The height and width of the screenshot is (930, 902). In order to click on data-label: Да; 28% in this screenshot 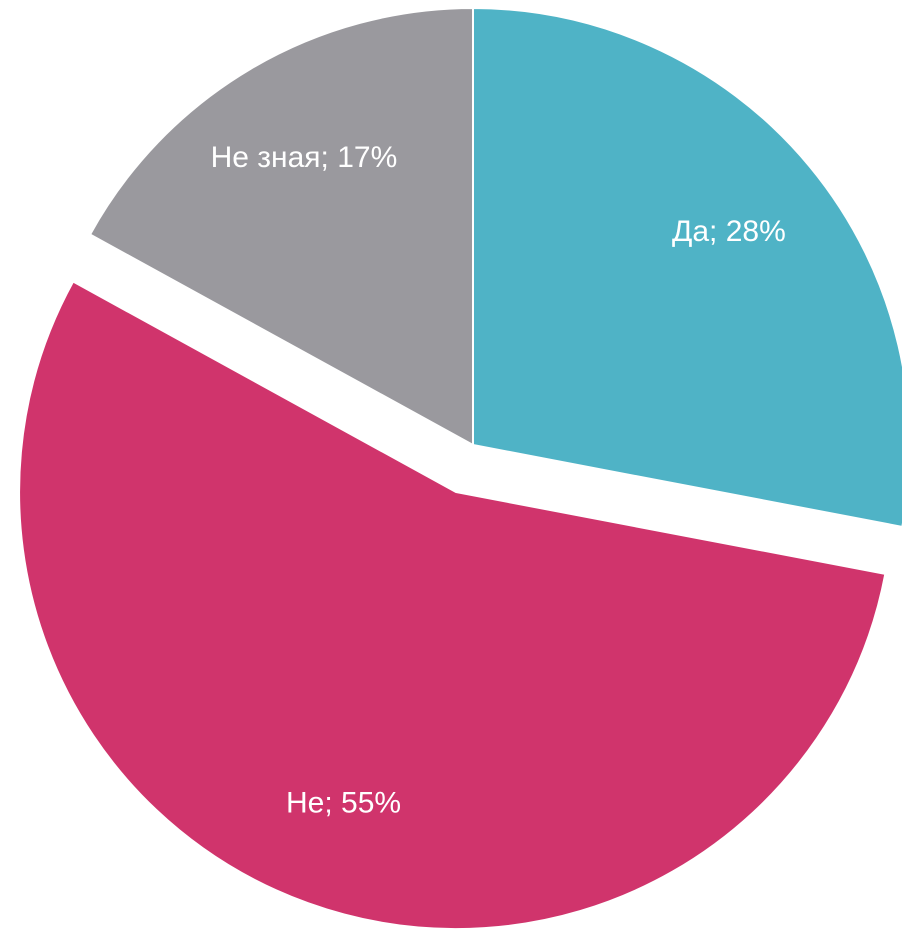, I will do `click(729, 231)`.